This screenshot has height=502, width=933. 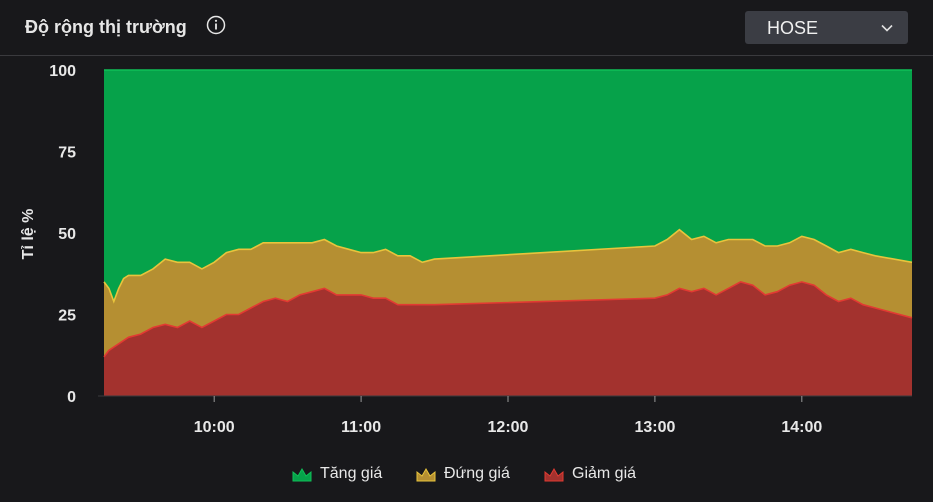 I want to click on line-unchanged, so click(x=508, y=266).